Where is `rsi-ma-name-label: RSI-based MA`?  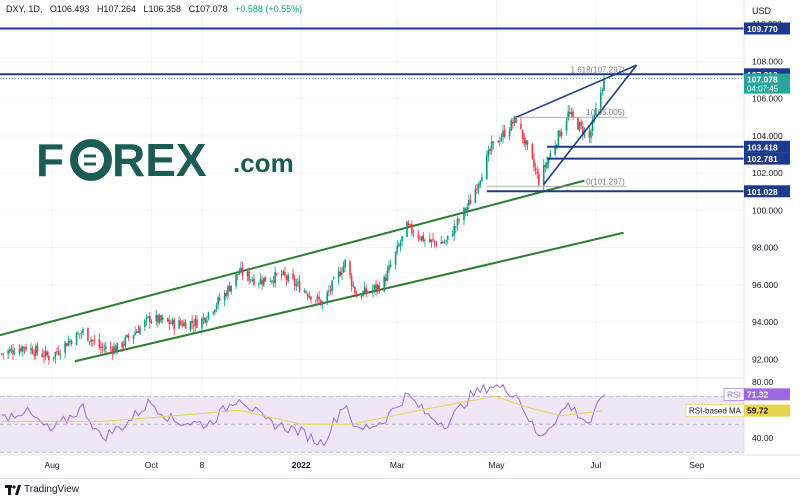
rsi-ma-name-label: RSI-based MA is located at coordinates (715, 411).